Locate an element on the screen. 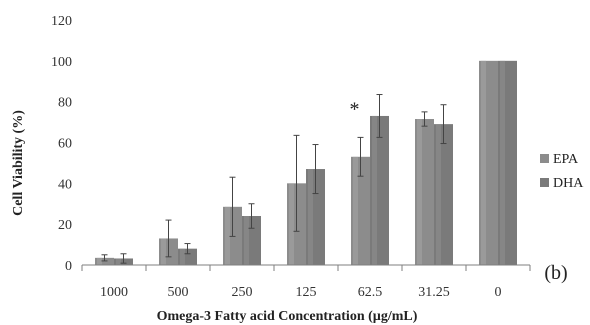  y-tick-label: 80 is located at coordinates (65, 103).